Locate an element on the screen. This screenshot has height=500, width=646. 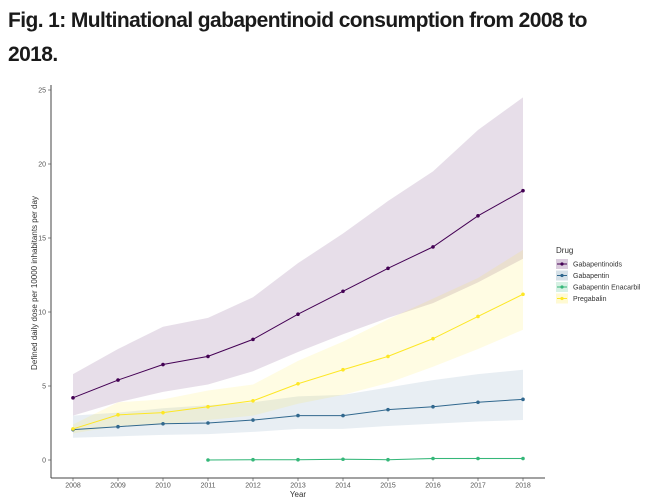
legend-point-gabapentin-enacarbil is located at coordinates (562, 287).